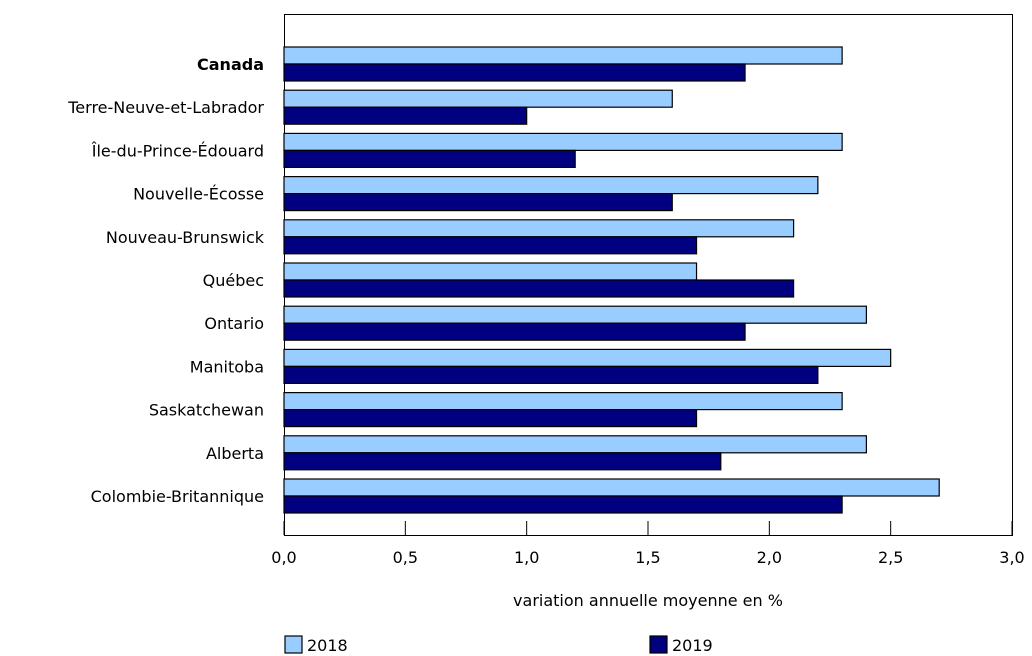 The image size is (1032, 656). What do you see at coordinates (198, 194) in the screenshot?
I see `category-label: Nouvelle-Écosse` at bounding box center [198, 194].